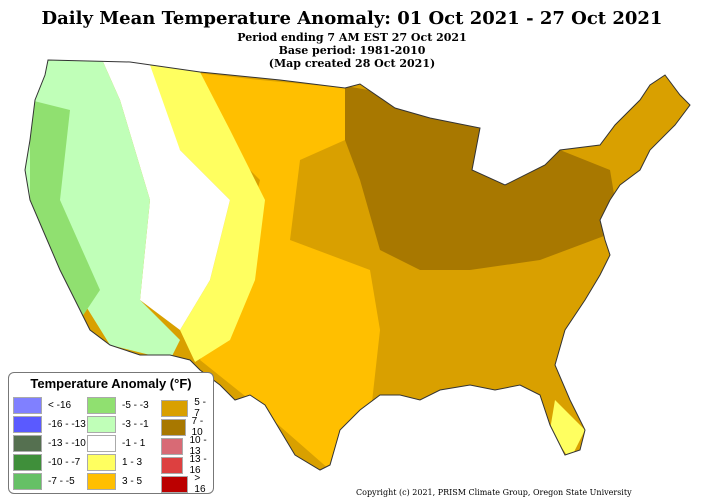 This screenshot has width=704, height=500. What do you see at coordinates (60, 405) in the screenshot?
I see `legend-label: < -16` at bounding box center [60, 405].